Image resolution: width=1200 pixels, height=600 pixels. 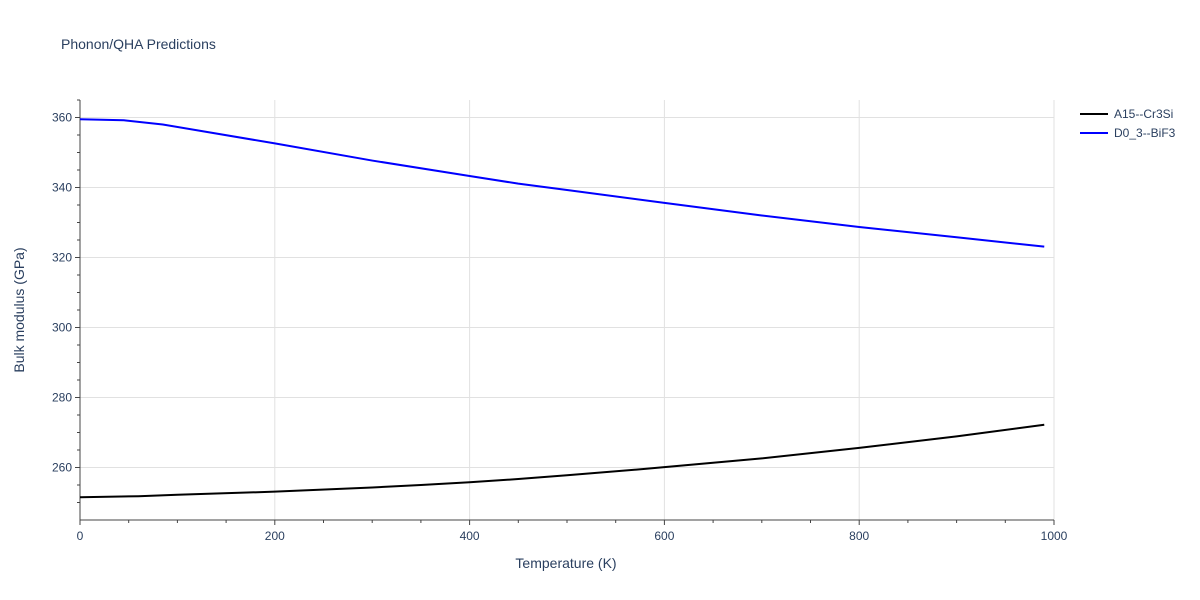 I want to click on x-tick-label: 200, so click(x=275, y=536).